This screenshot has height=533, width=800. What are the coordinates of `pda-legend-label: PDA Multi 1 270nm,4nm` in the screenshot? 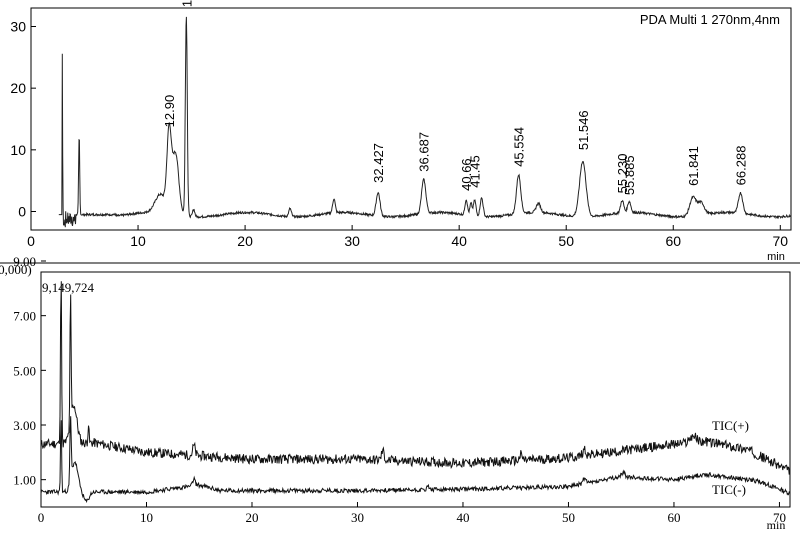 It's located at (710, 19).